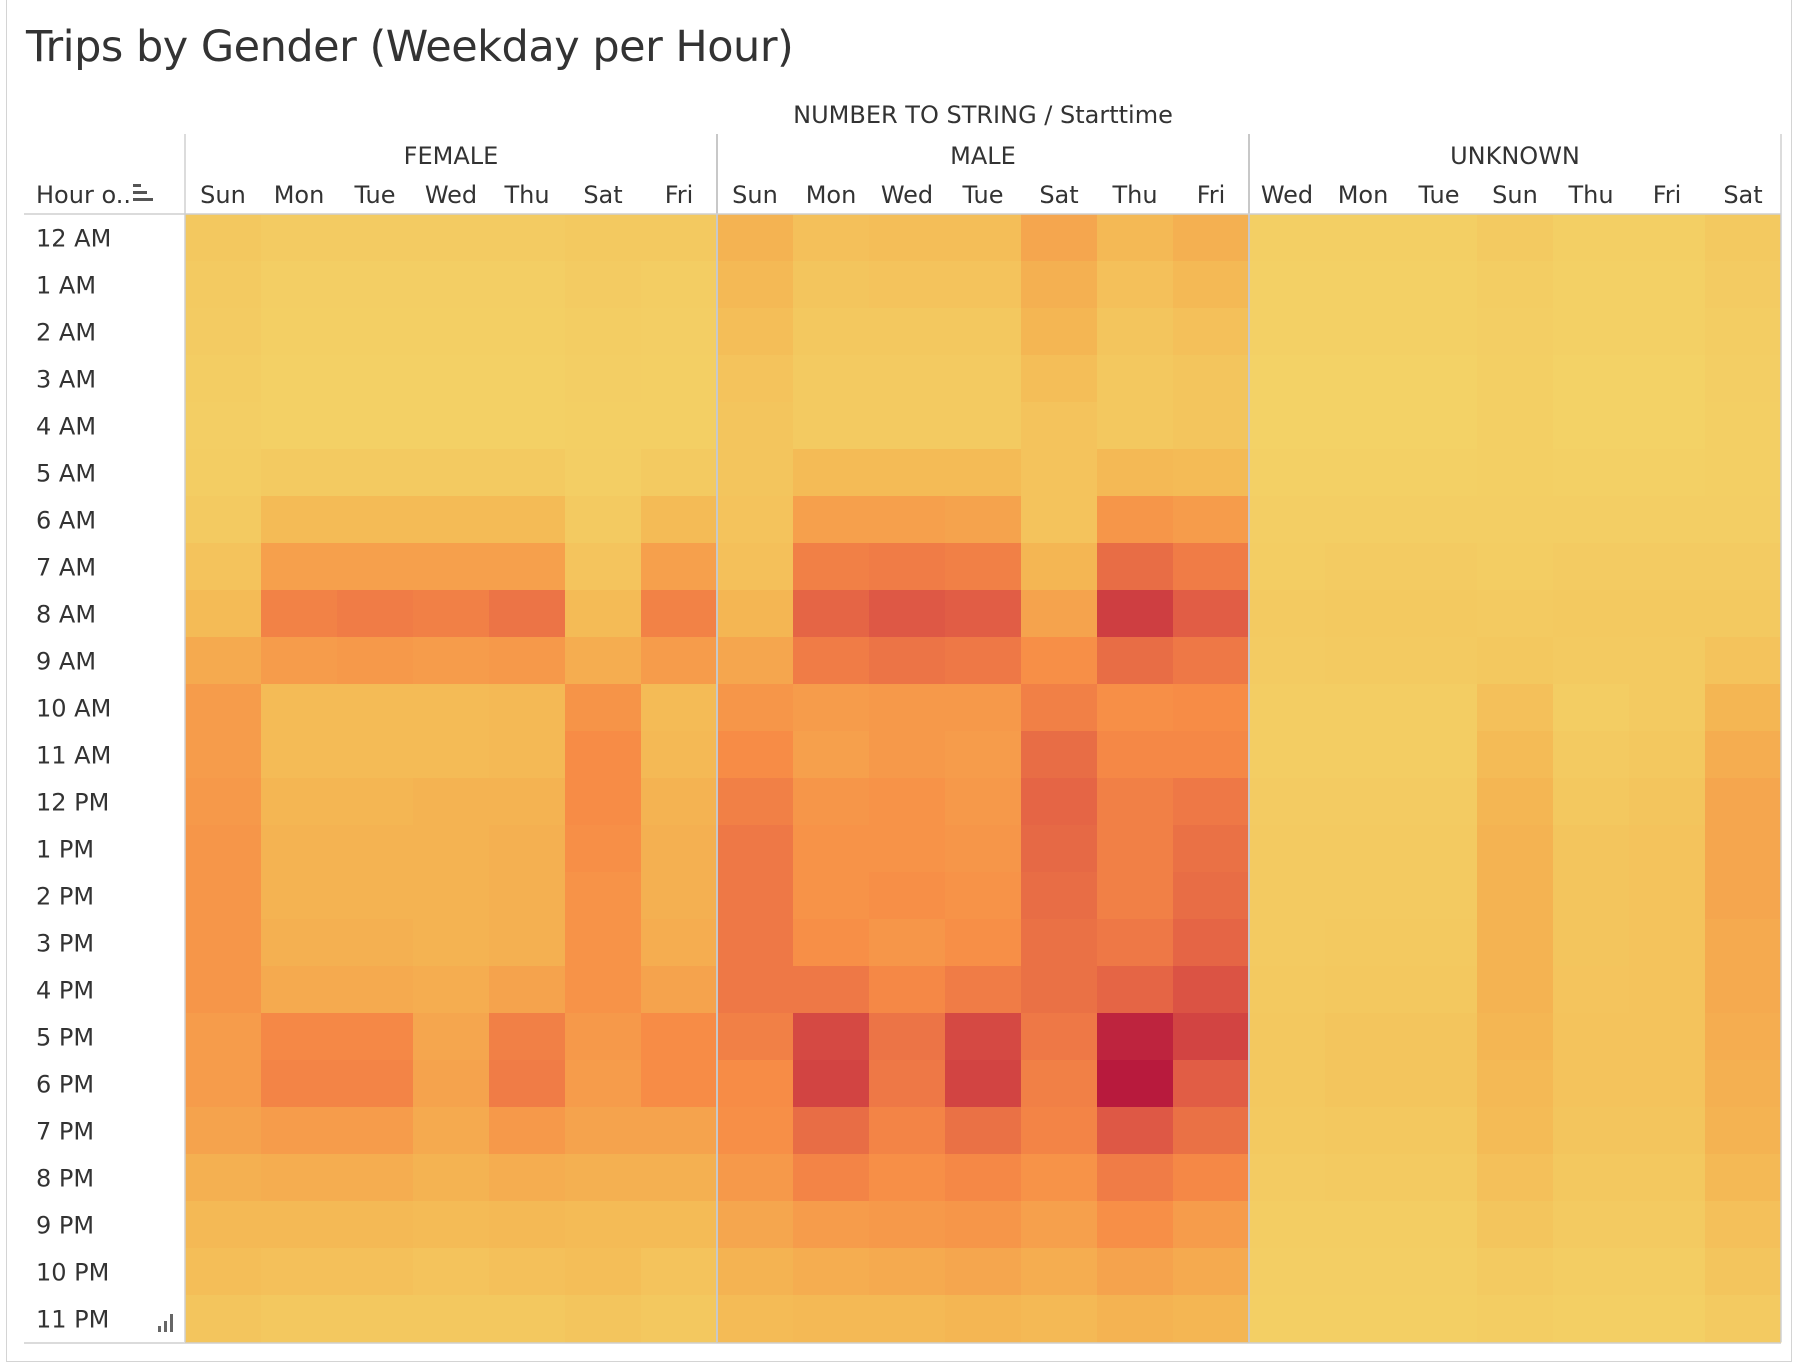  Describe the element at coordinates (159, 1329) in the screenshot. I see `bars-icon` at that location.